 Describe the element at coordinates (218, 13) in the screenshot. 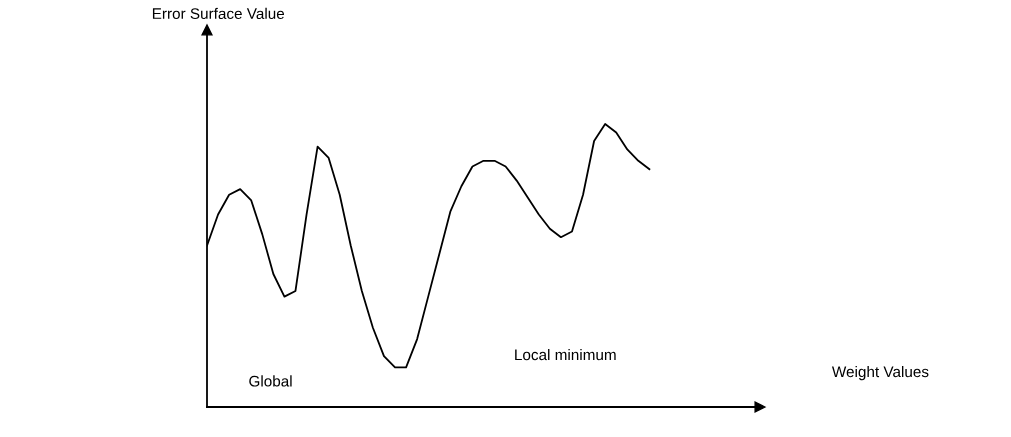

I see `text: Error Surface Value` at that location.